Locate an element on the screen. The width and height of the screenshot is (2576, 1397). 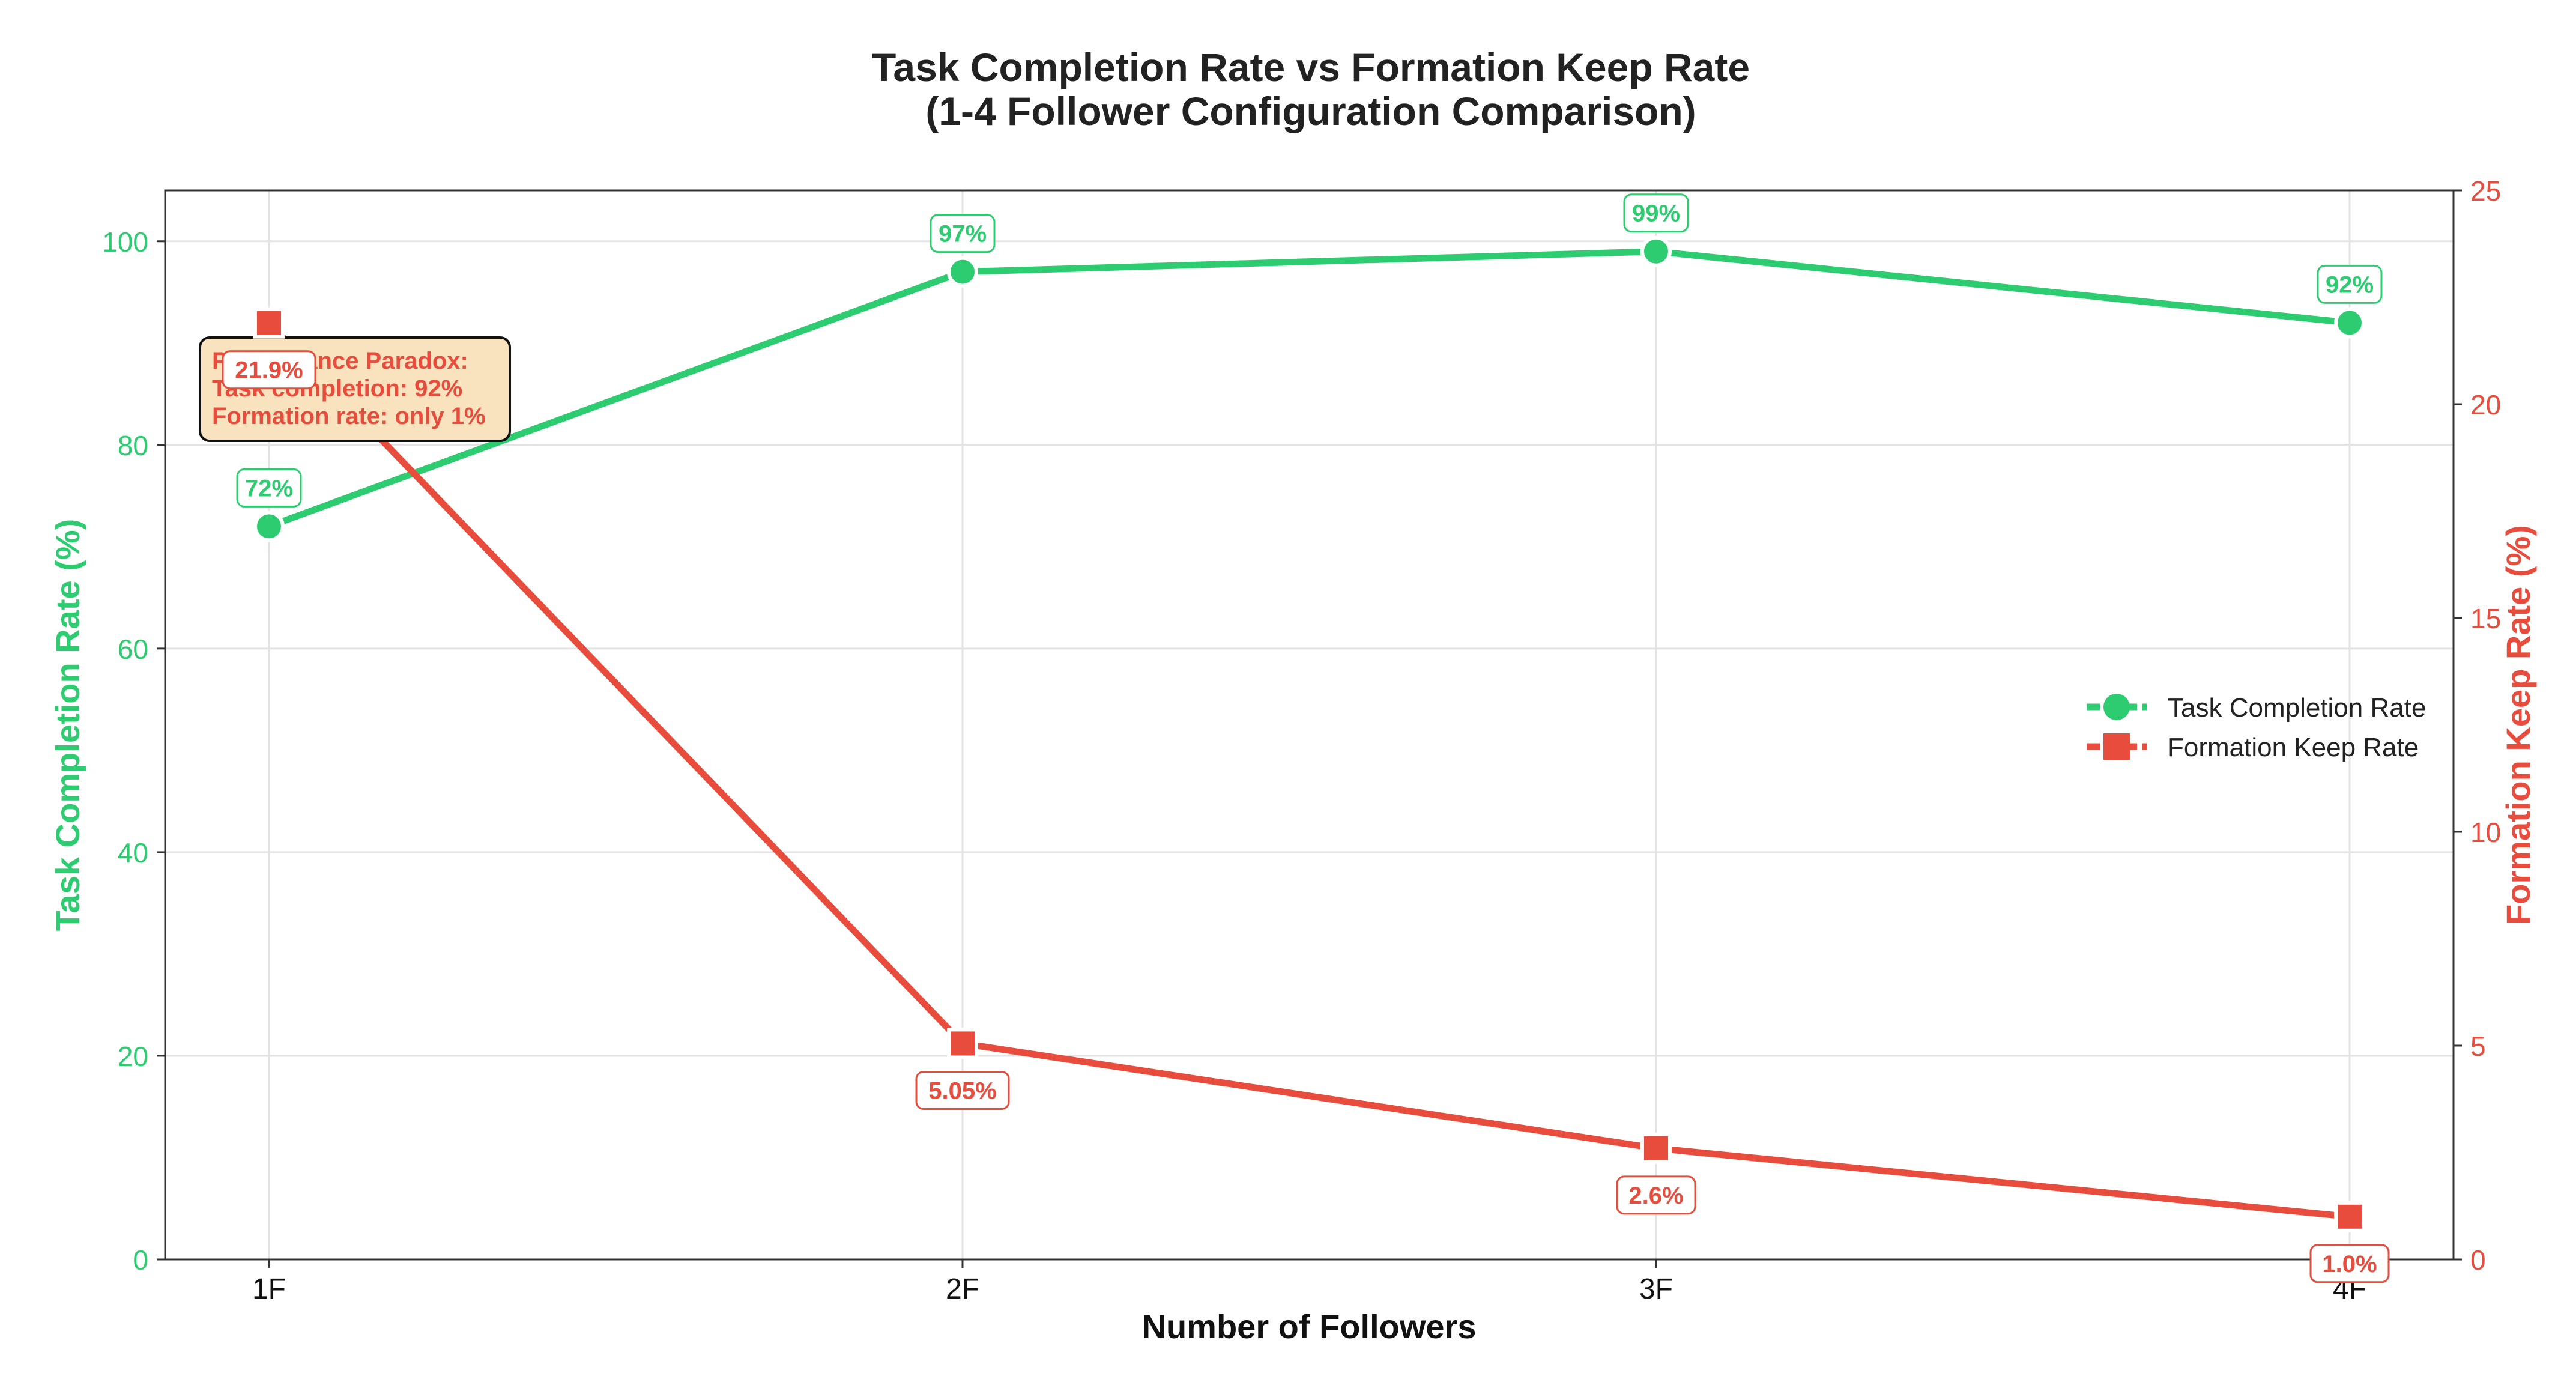
y-left-tick-label: 40 is located at coordinates (133, 853).